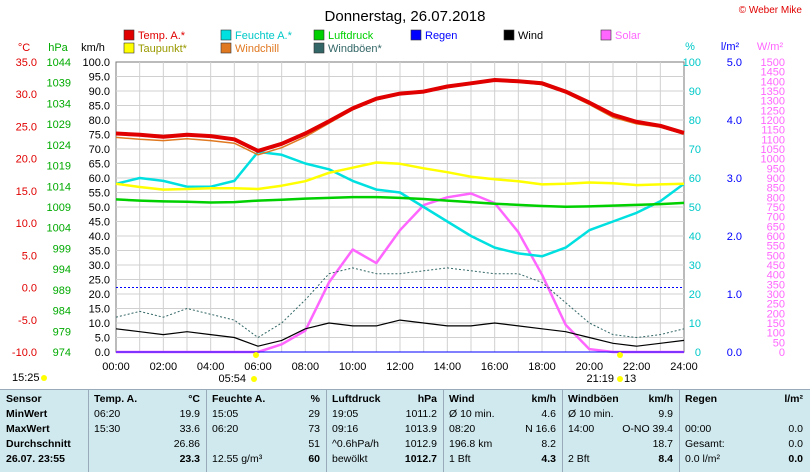 The height and width of the screenshot is (472, 810). Describe the element at coordinates (400, 176) in the screenshot. I see `series-line-taupunkt` at that location.